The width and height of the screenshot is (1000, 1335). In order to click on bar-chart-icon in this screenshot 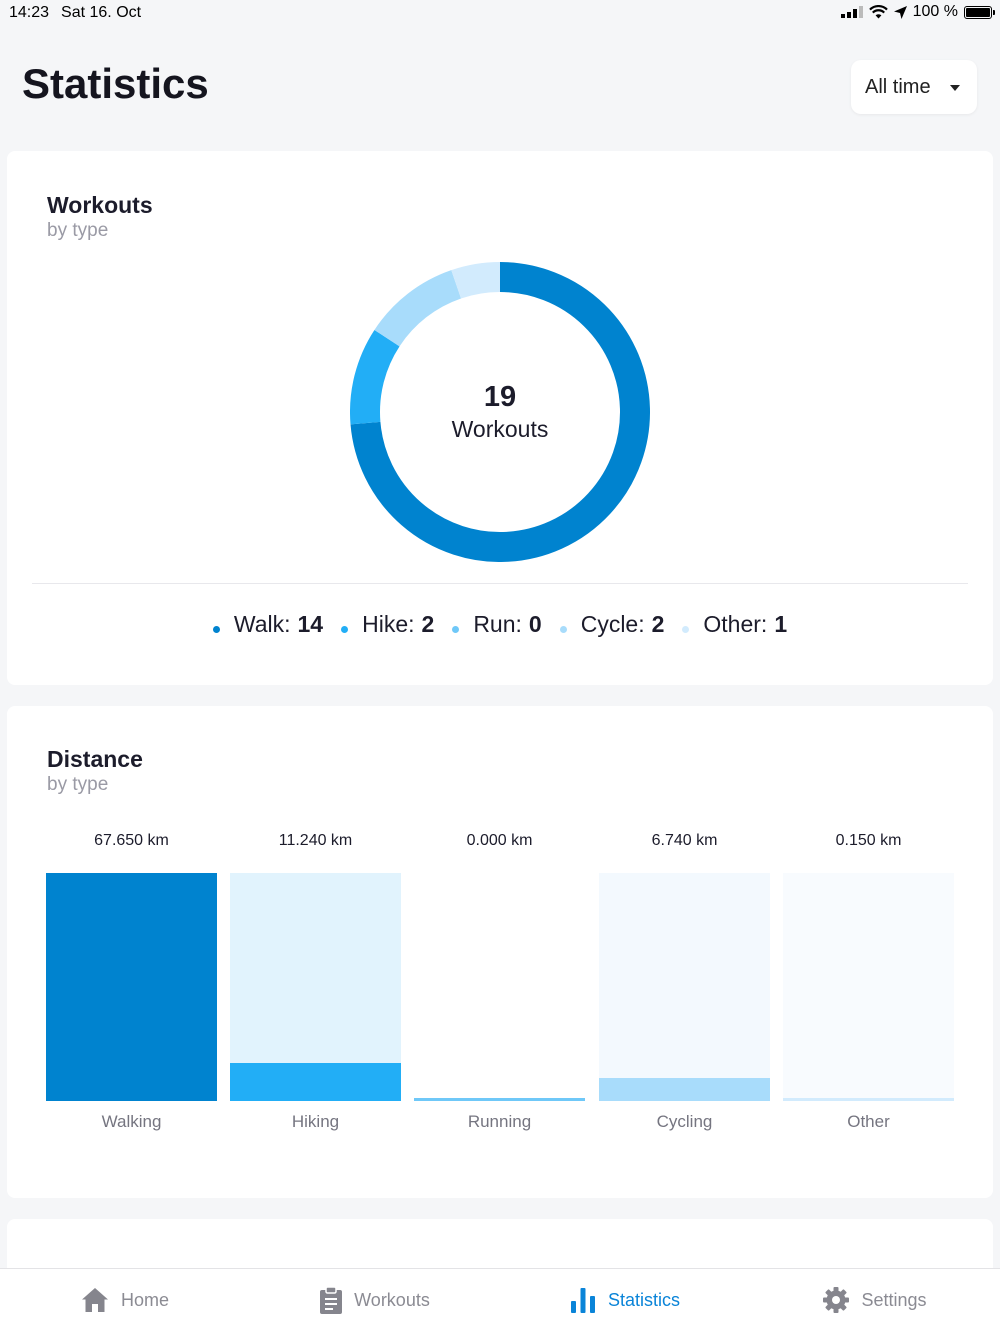, I will do `click(582, 1300)`.